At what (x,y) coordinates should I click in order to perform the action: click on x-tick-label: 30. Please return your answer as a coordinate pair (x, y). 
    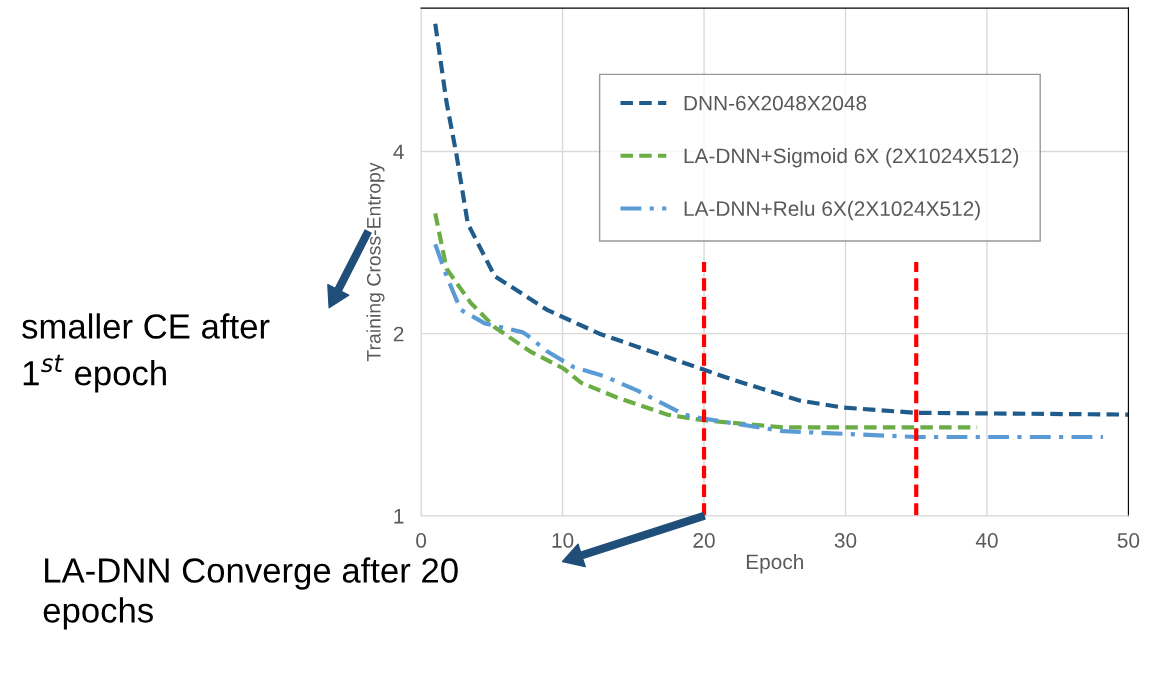
    Looking at the image, I should click on (845, 540).